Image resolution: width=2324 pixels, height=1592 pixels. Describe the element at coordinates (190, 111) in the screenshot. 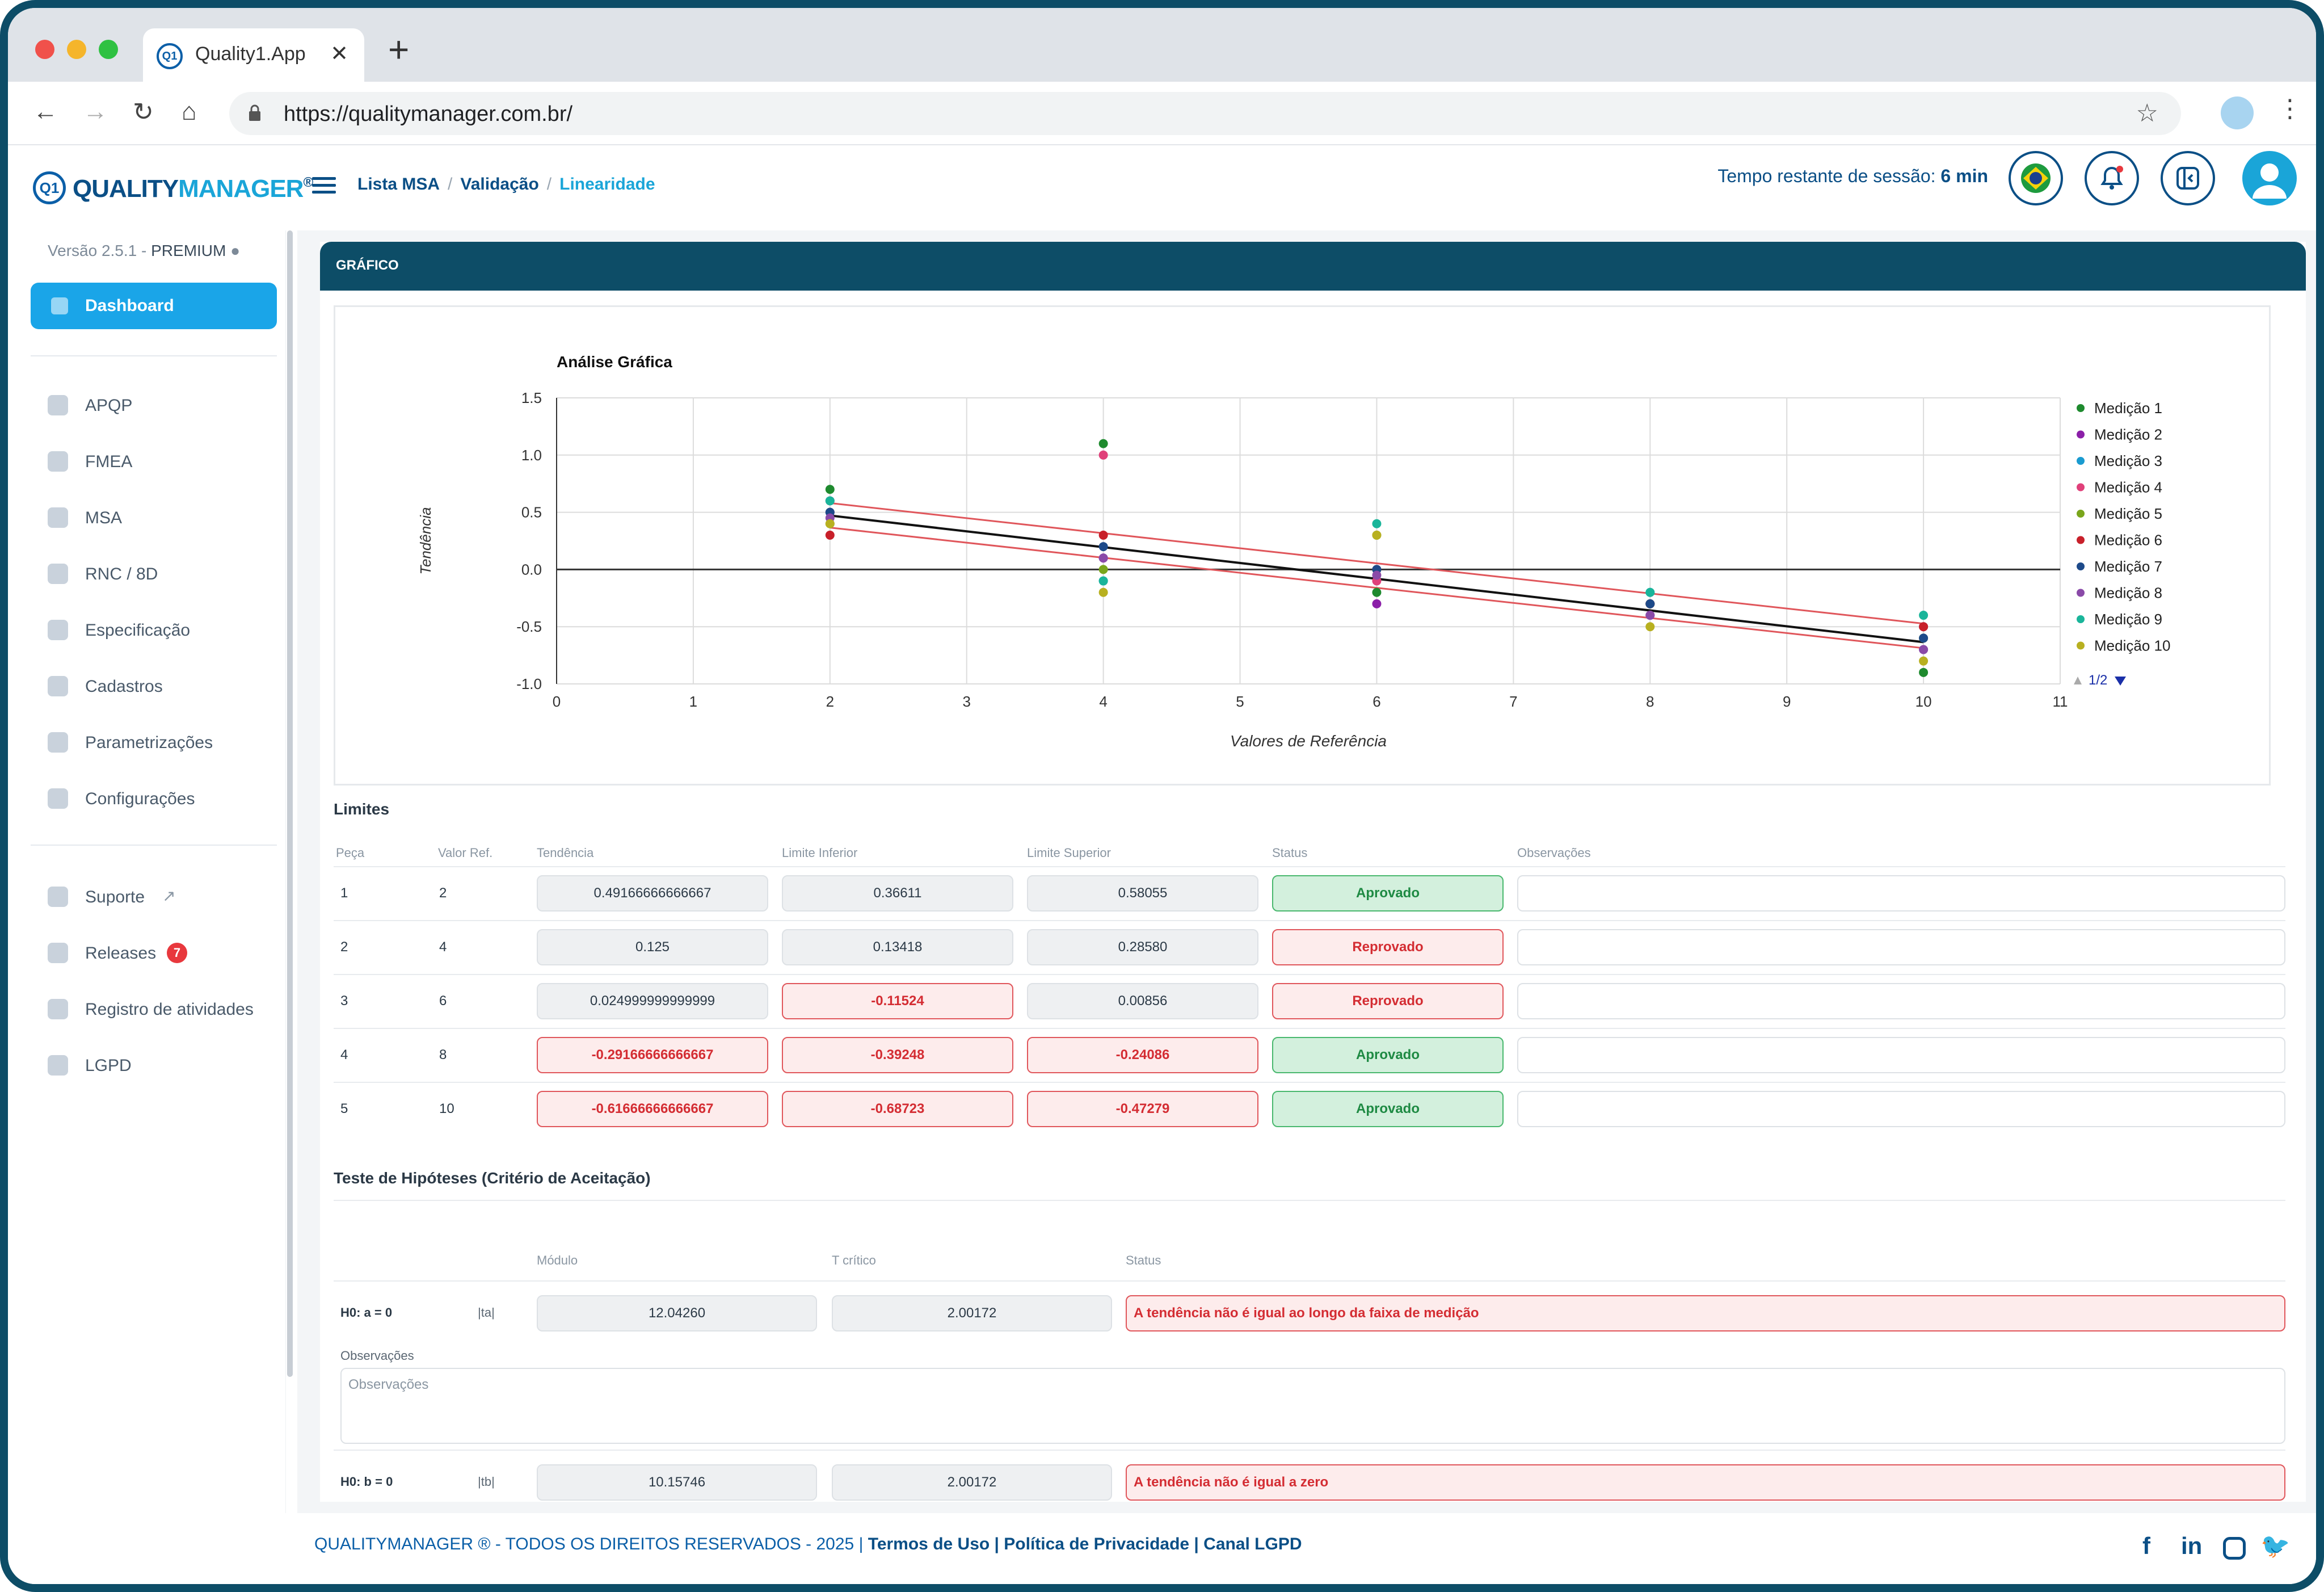

I see `home-icon: ⌂` at that location.